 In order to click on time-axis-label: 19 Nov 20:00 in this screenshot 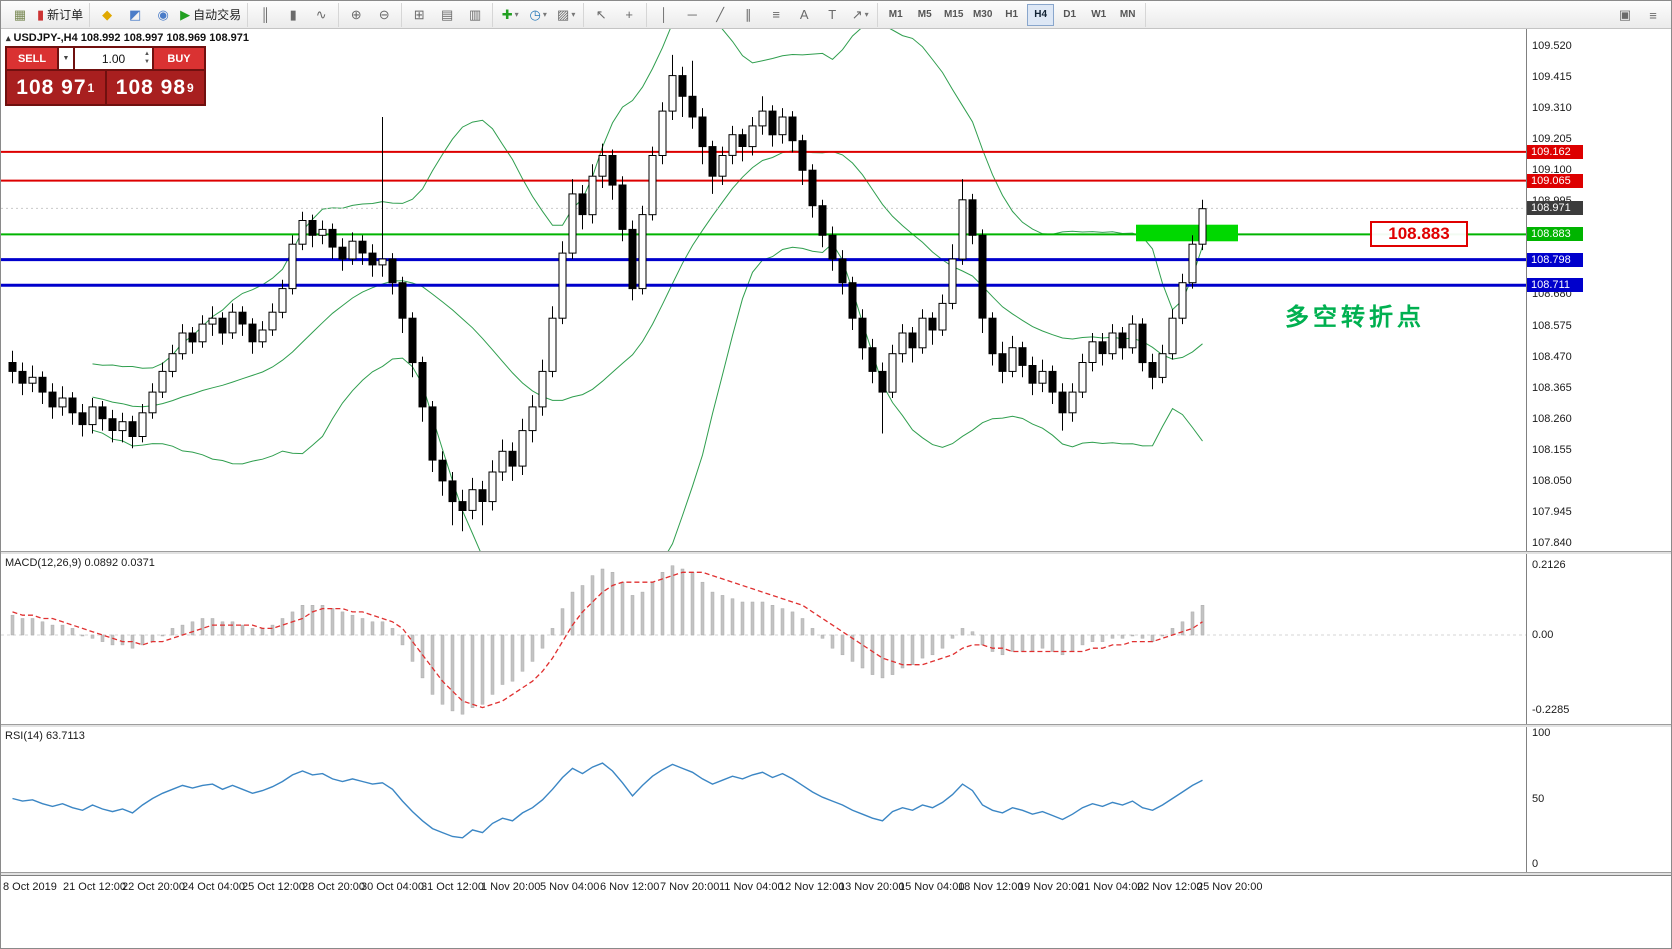, I will do `click(1051, 887)`.